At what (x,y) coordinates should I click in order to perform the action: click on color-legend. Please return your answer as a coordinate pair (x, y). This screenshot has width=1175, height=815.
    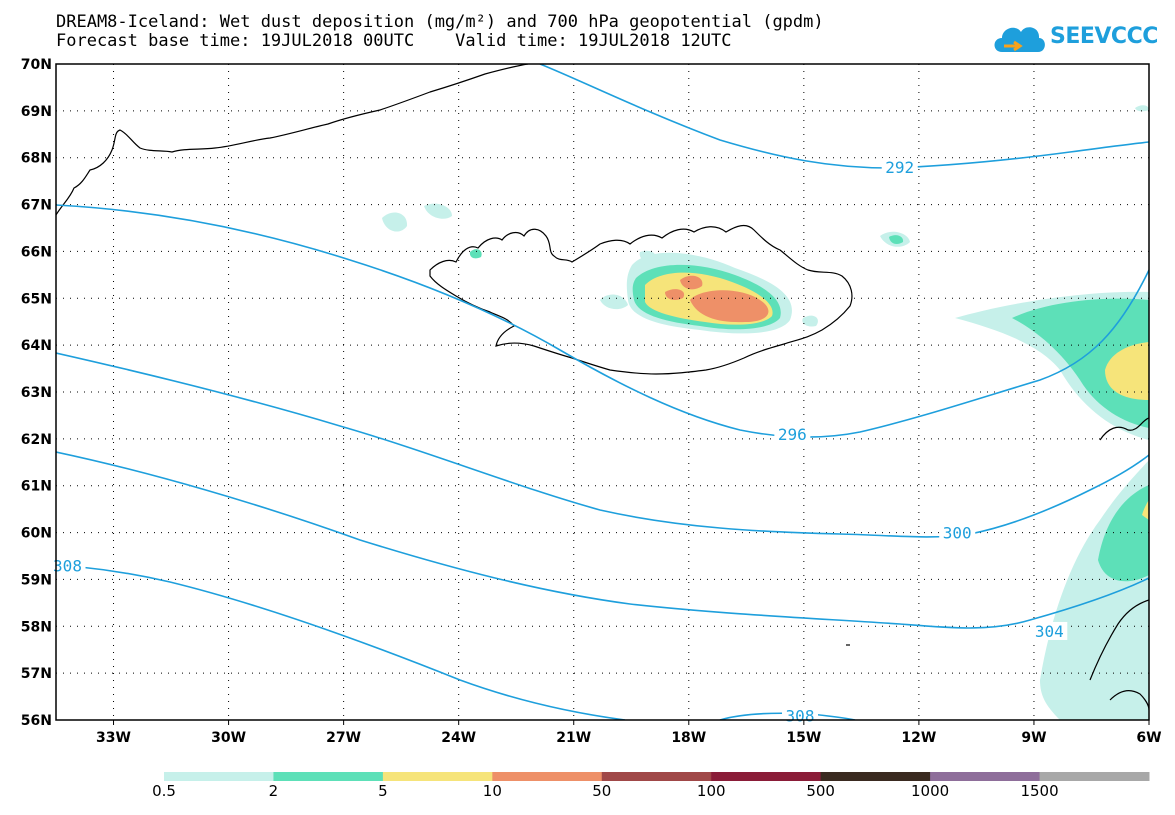
    Looking at the image, I should click on (657, 776).